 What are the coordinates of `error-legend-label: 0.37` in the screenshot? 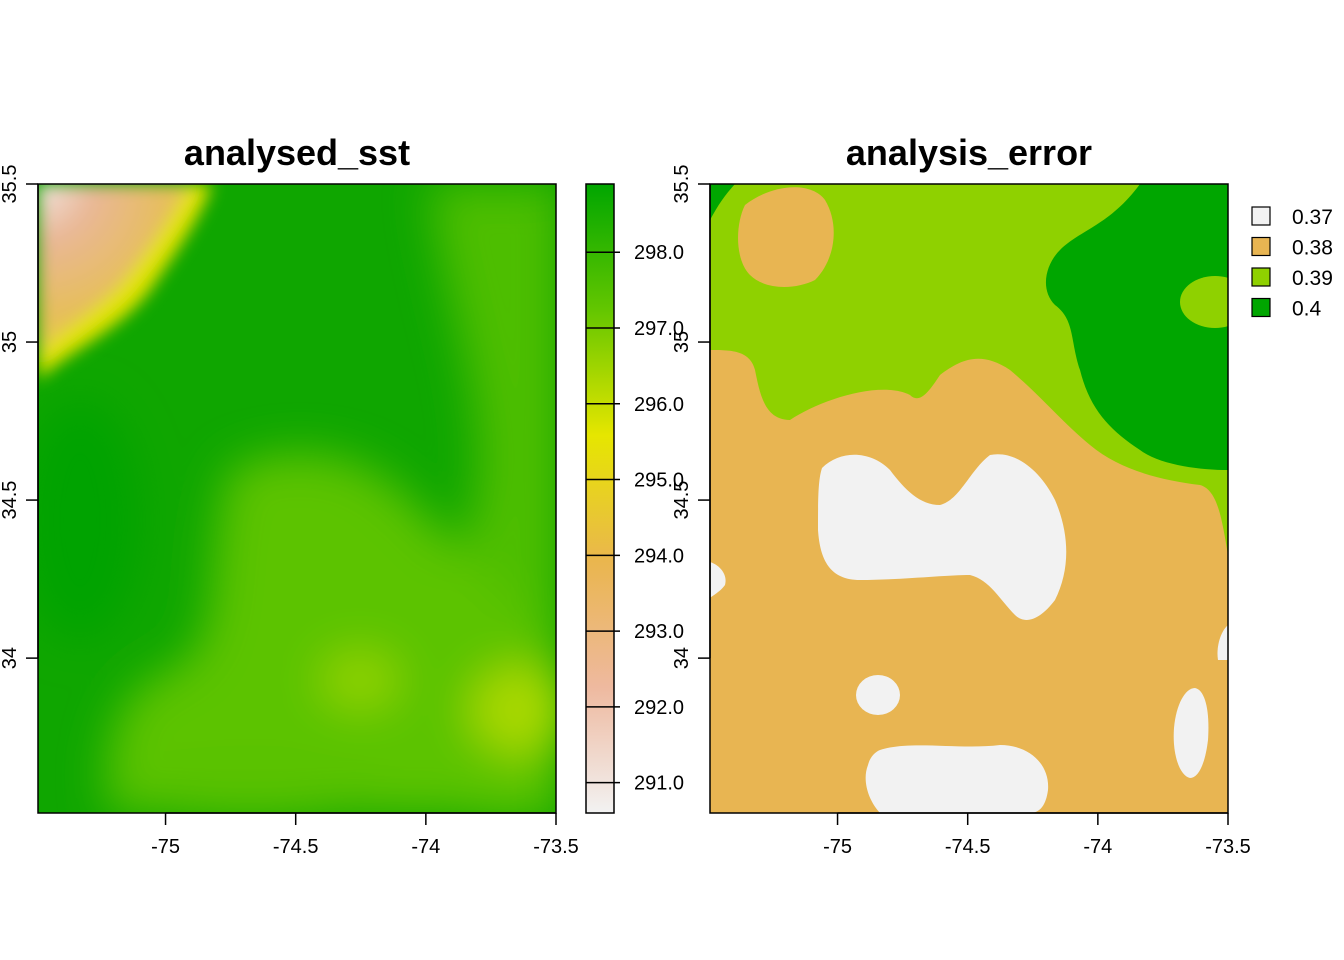 It's located at (1312, 217).